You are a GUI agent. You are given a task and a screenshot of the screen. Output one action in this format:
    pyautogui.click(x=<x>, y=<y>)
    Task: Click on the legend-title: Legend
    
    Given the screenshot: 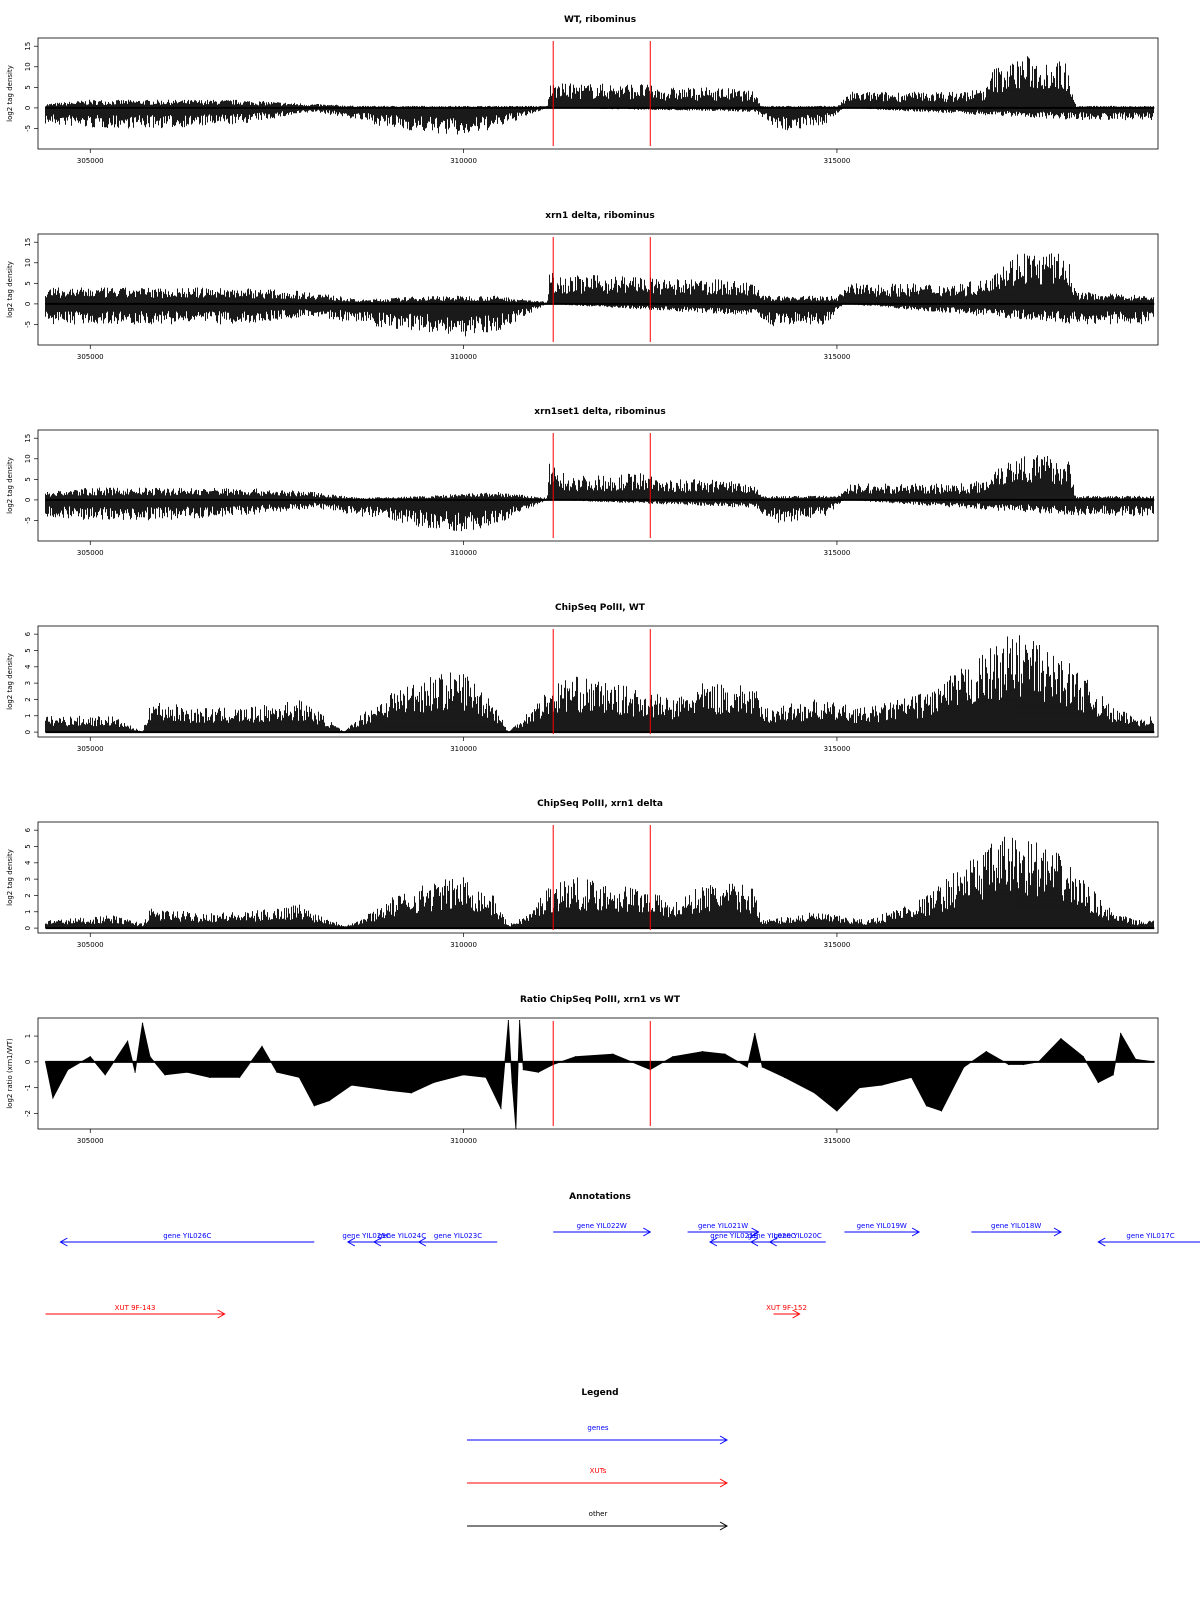 What is the action you would take?
    pyautogui.click(x=599, y=1393)
    